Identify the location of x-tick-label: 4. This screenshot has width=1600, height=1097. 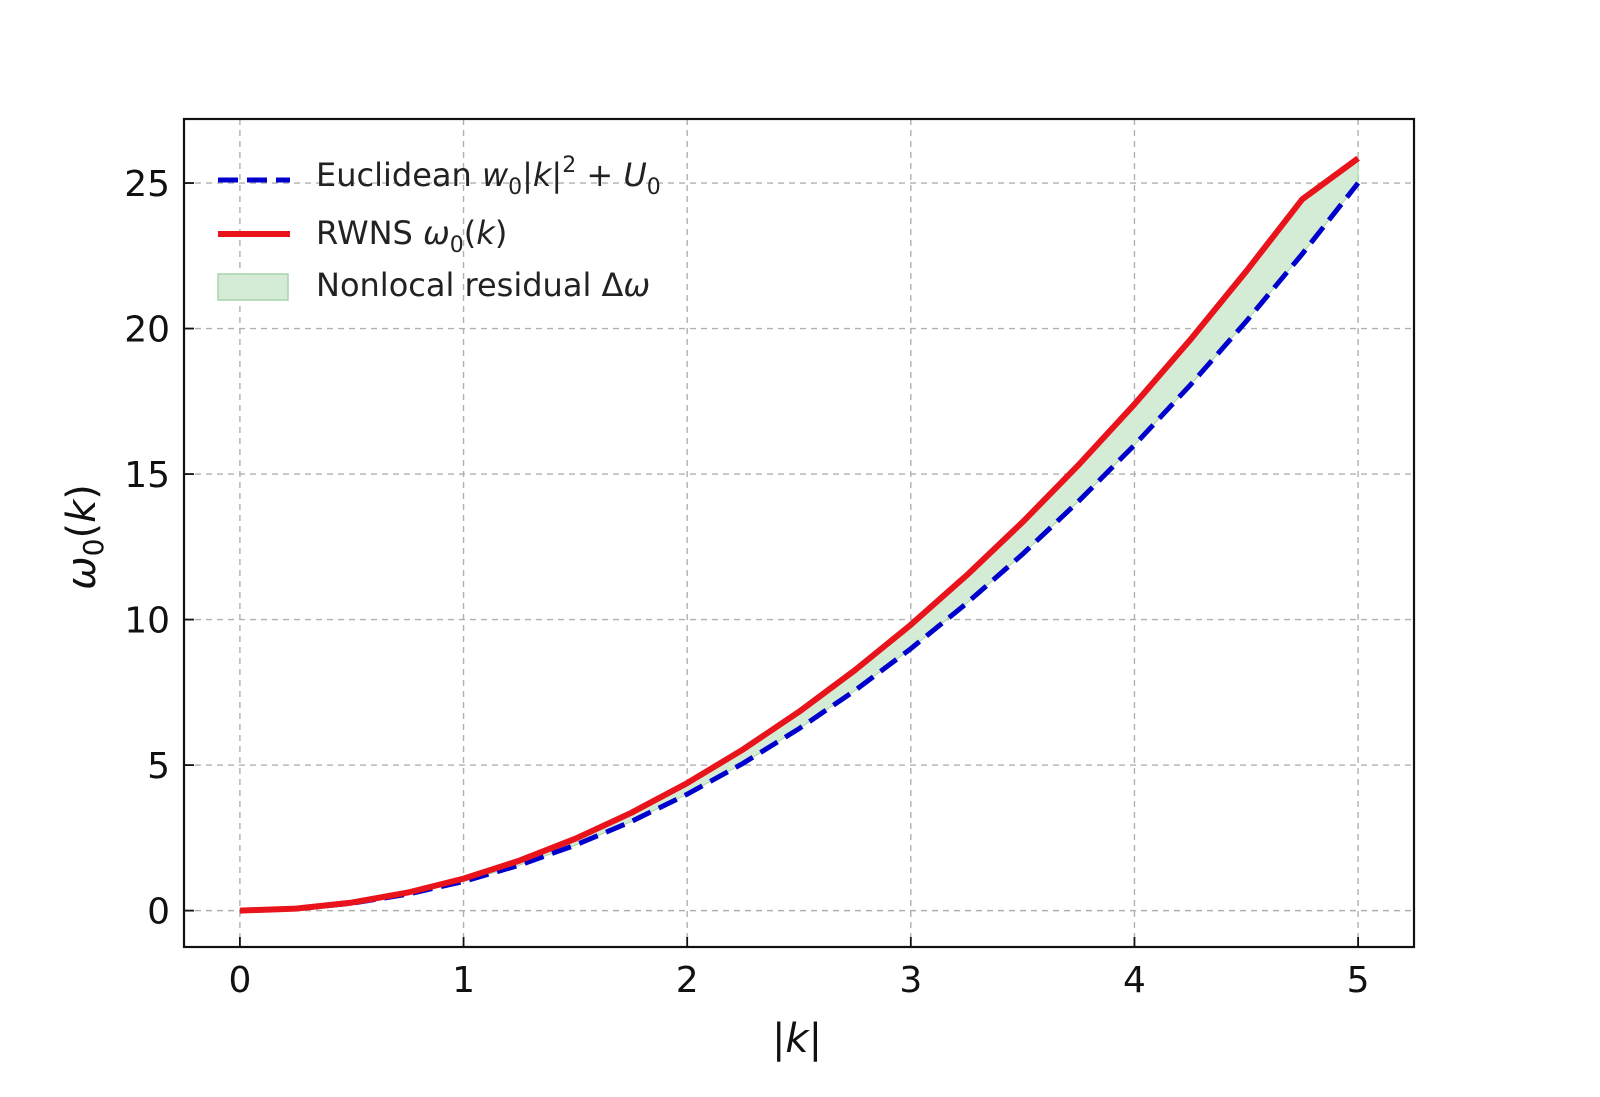
(1134, 980).